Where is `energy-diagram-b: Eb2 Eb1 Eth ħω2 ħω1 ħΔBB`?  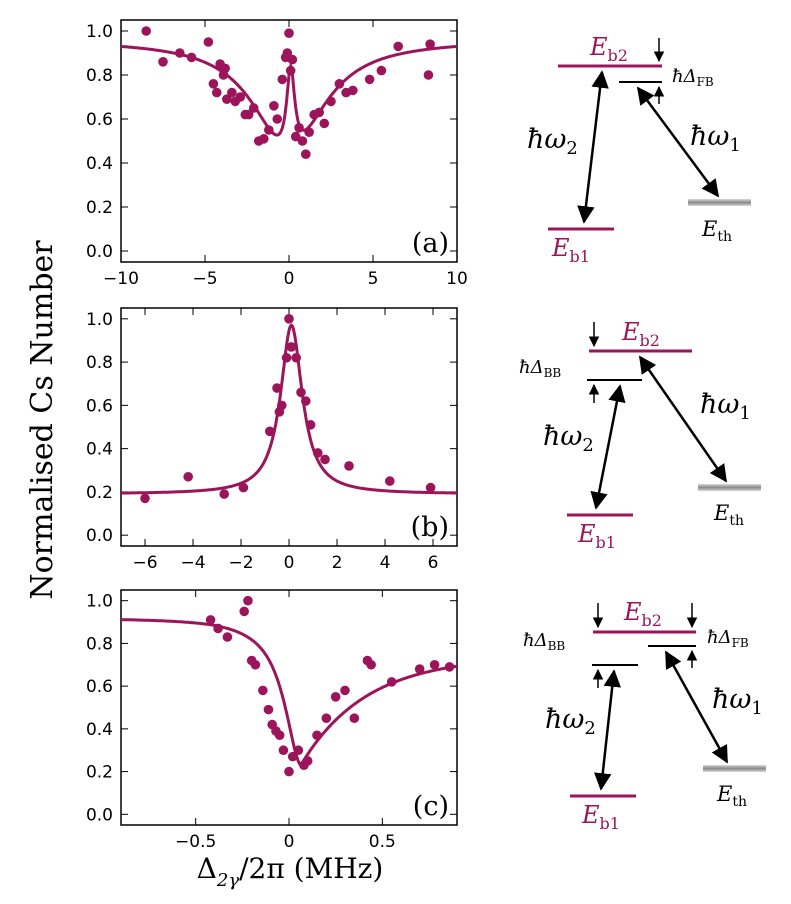 energy-diagram-b: Eb2 Eb1 Eth ħω2 ħω1 ħΔBB is located at coordinates (640, 435).